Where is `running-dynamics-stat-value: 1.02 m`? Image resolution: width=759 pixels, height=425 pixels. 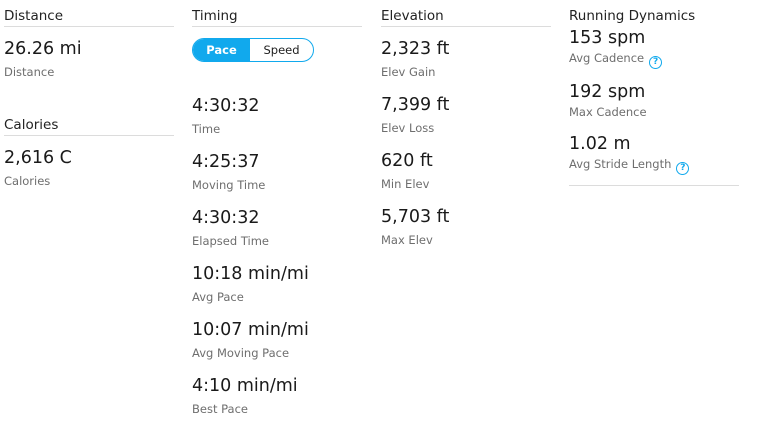 running-dynamics-stat-value: 1.02 m is located at coordinates (600, 144).